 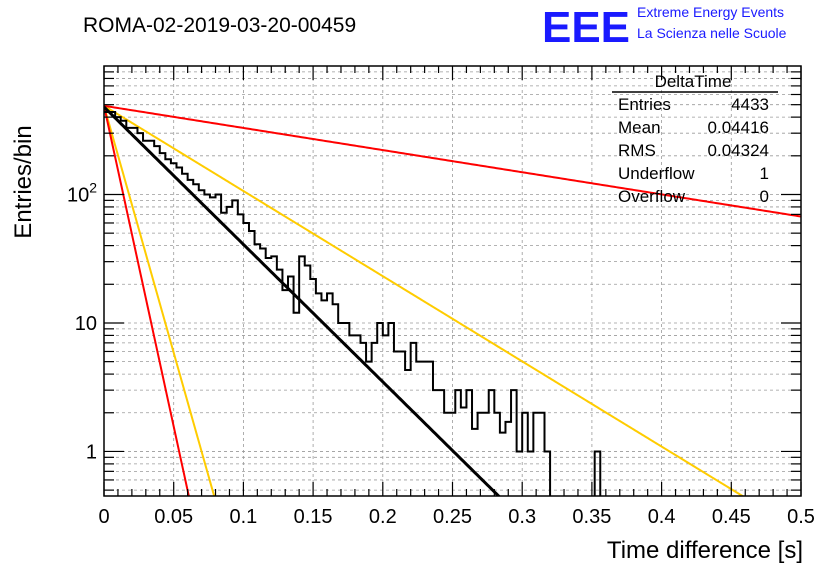 What do you see at coordinates (750, 104) in the screenshot?
I see `stats-value: 4433` at bounding box center [750, 104].